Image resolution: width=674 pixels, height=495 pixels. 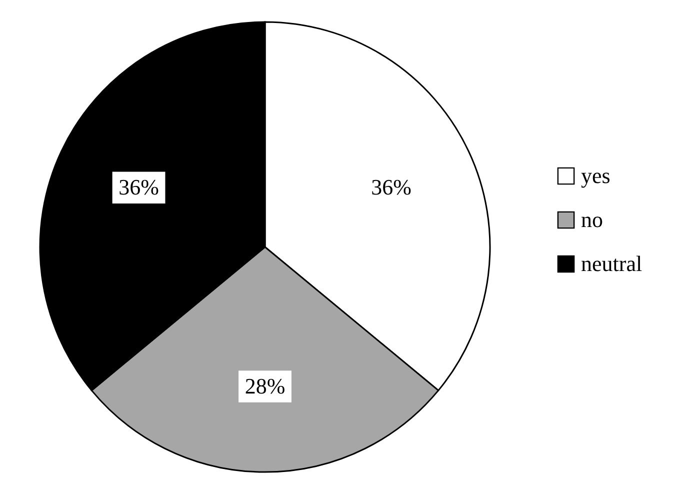 What do you see at coordinates (265, 386) in the screenshot?
I see `data-label: 28%` at bounding box center [265, 386].